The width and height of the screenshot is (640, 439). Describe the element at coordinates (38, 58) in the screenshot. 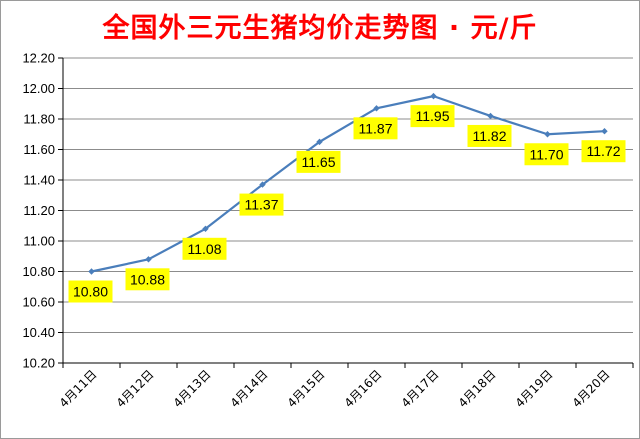

I see `y-tick-label: 12.20` at that location.